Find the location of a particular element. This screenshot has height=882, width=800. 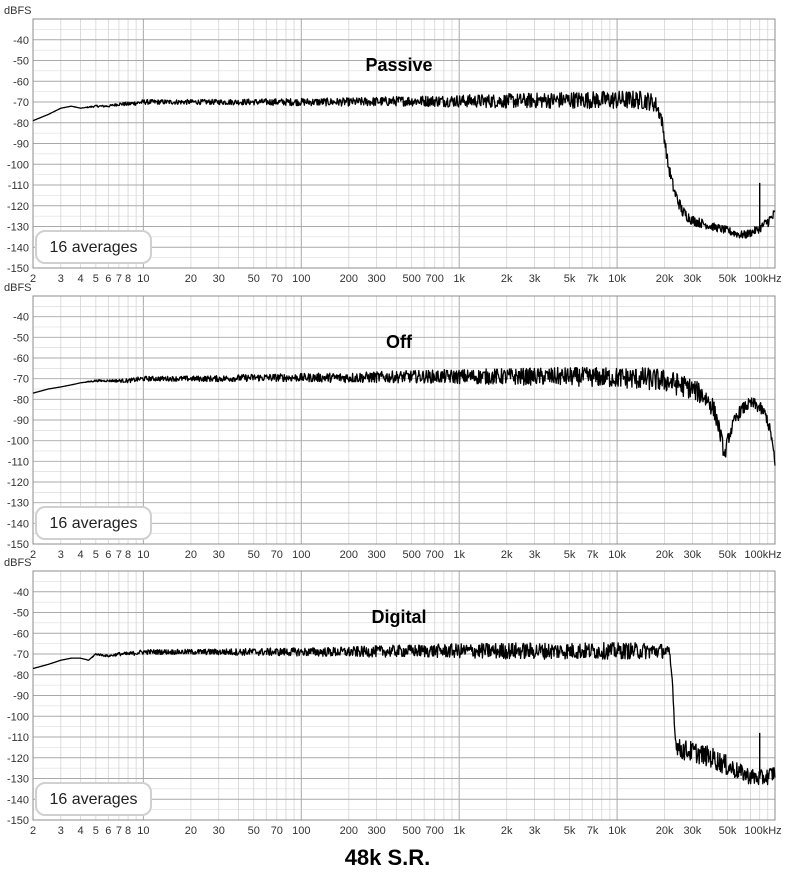

chart-title: Off is located at coordinates (399, 342).